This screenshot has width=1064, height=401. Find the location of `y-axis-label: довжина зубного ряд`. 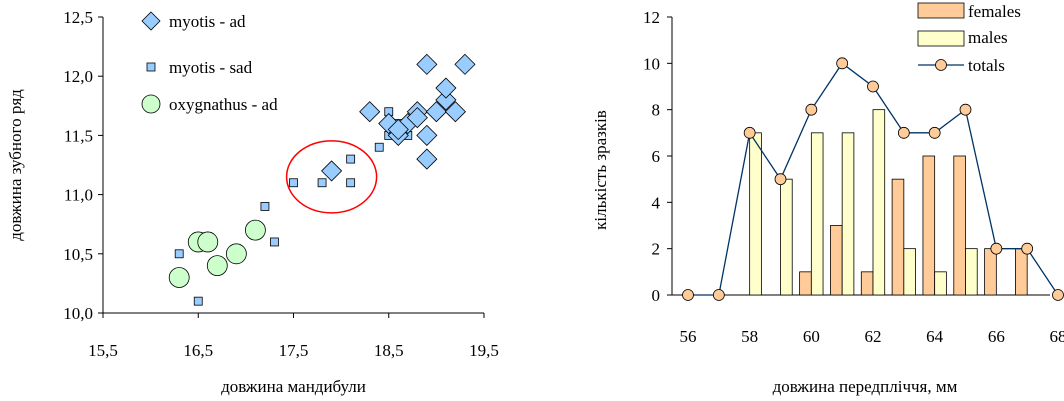

y-axis-label: довжина зубного ряд is located at coordinates (15, 165).